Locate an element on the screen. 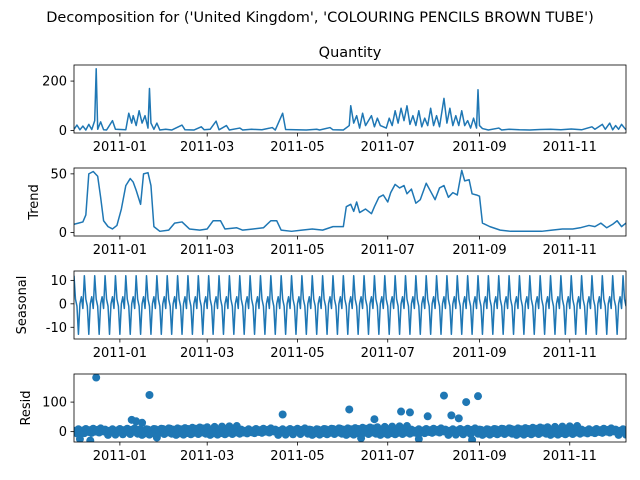 This screenshot has width=640, height=480. quantity-title: Quantity is located at coordinates (350, 53).